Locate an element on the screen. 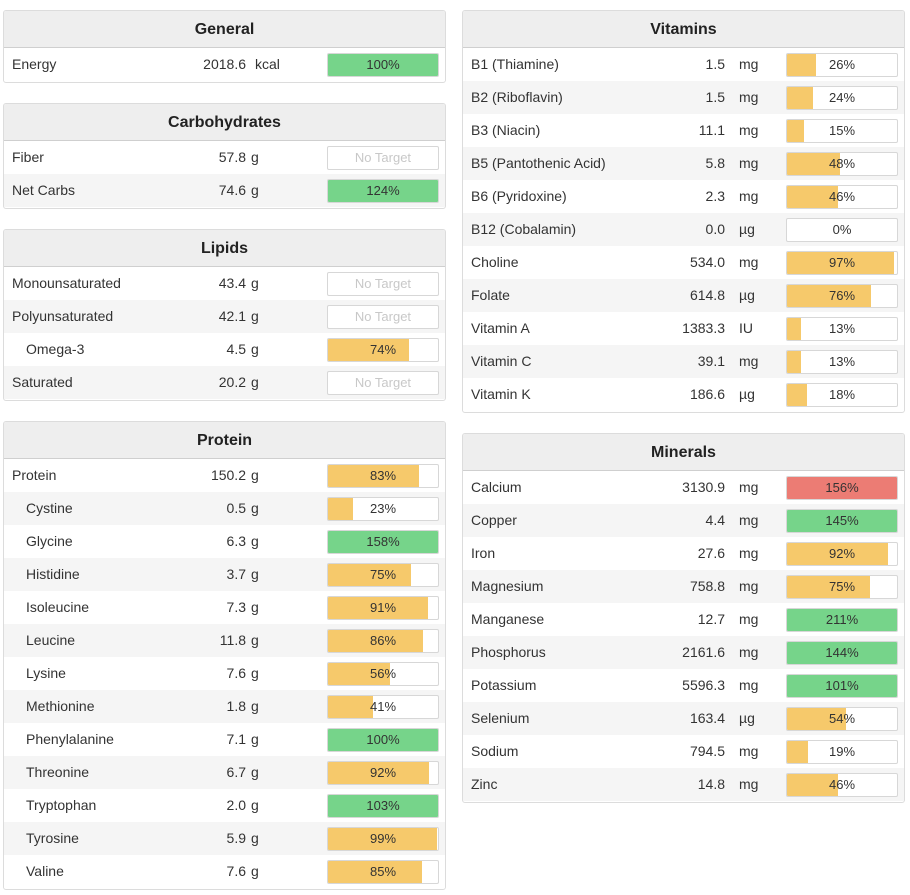 This screenshot has height=895, width=910. nutrient-row: Calcium 3130.9 mg 156% is located at coordinates (683, 487).